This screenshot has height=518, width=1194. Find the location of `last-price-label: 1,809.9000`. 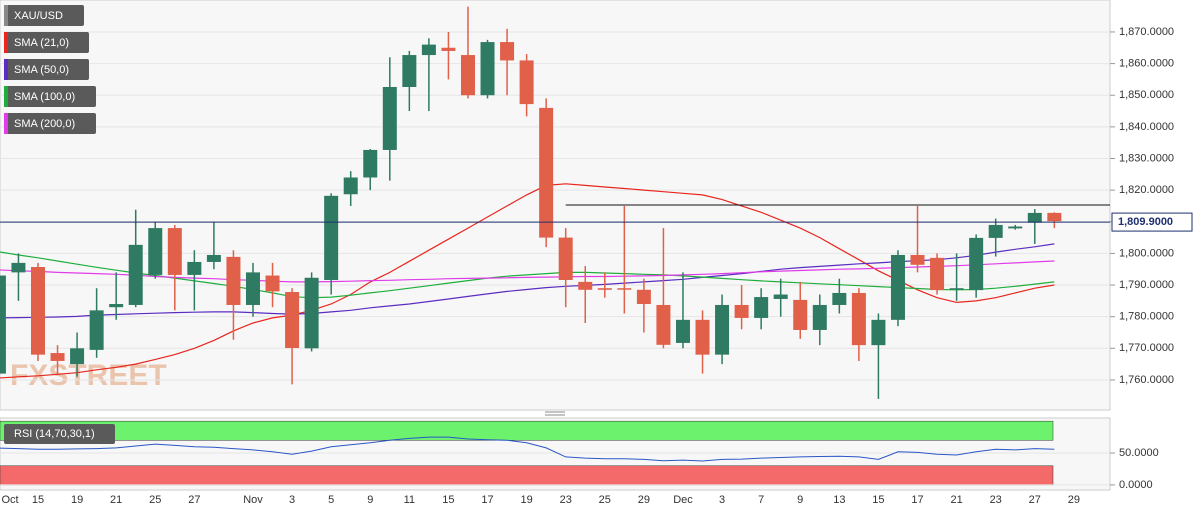

last-price-label: 1,809.9000 is located at coordinates (1145, 222).